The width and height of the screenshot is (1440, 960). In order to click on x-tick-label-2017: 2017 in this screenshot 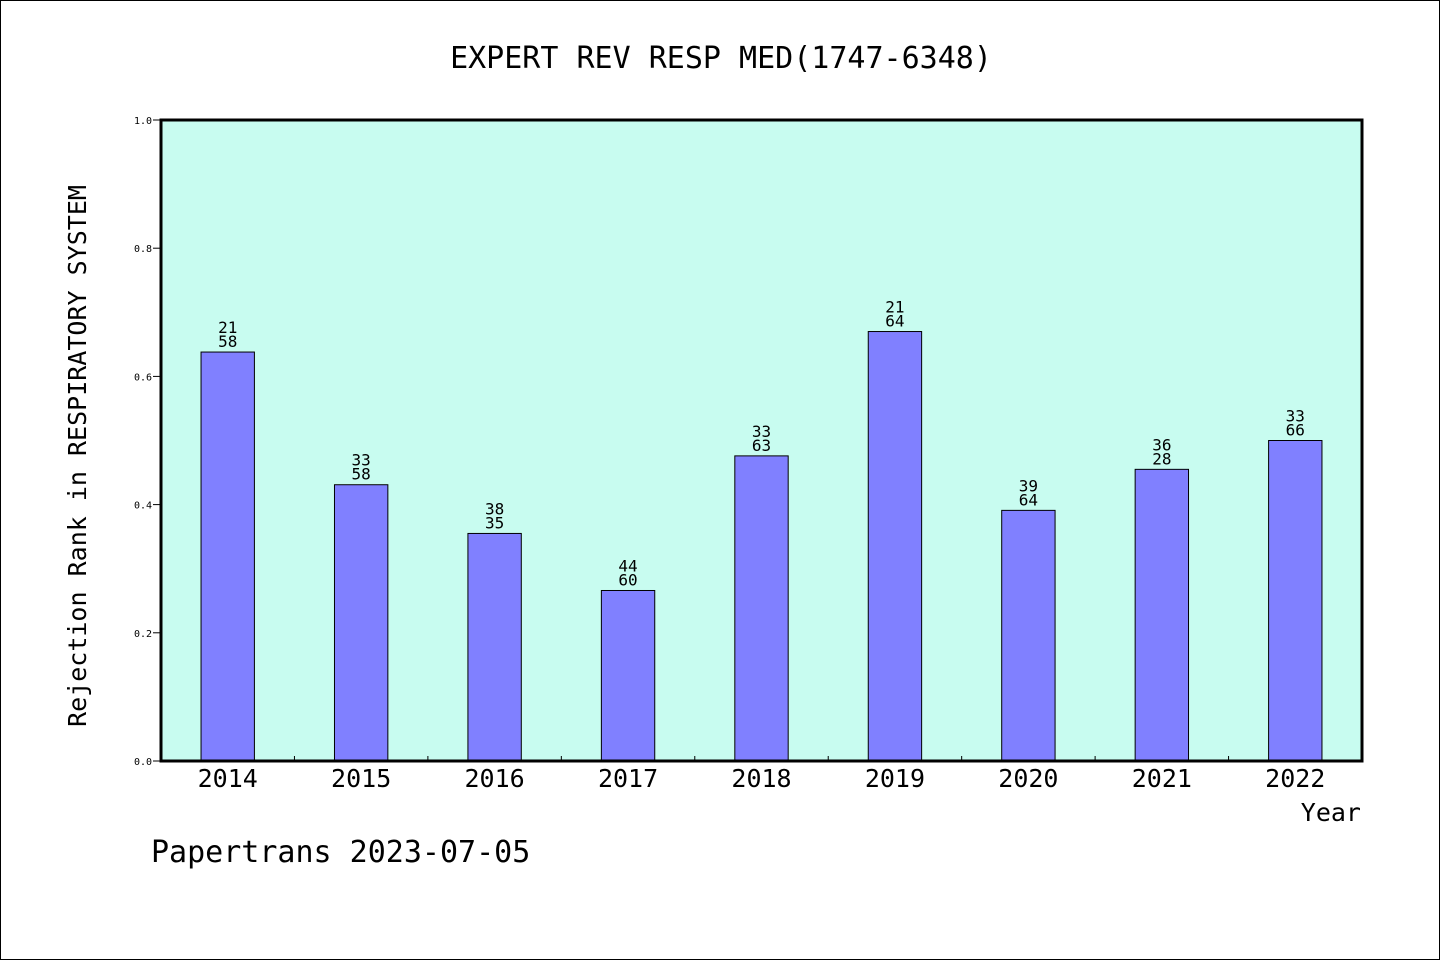, I will do `click(628, 778)`.